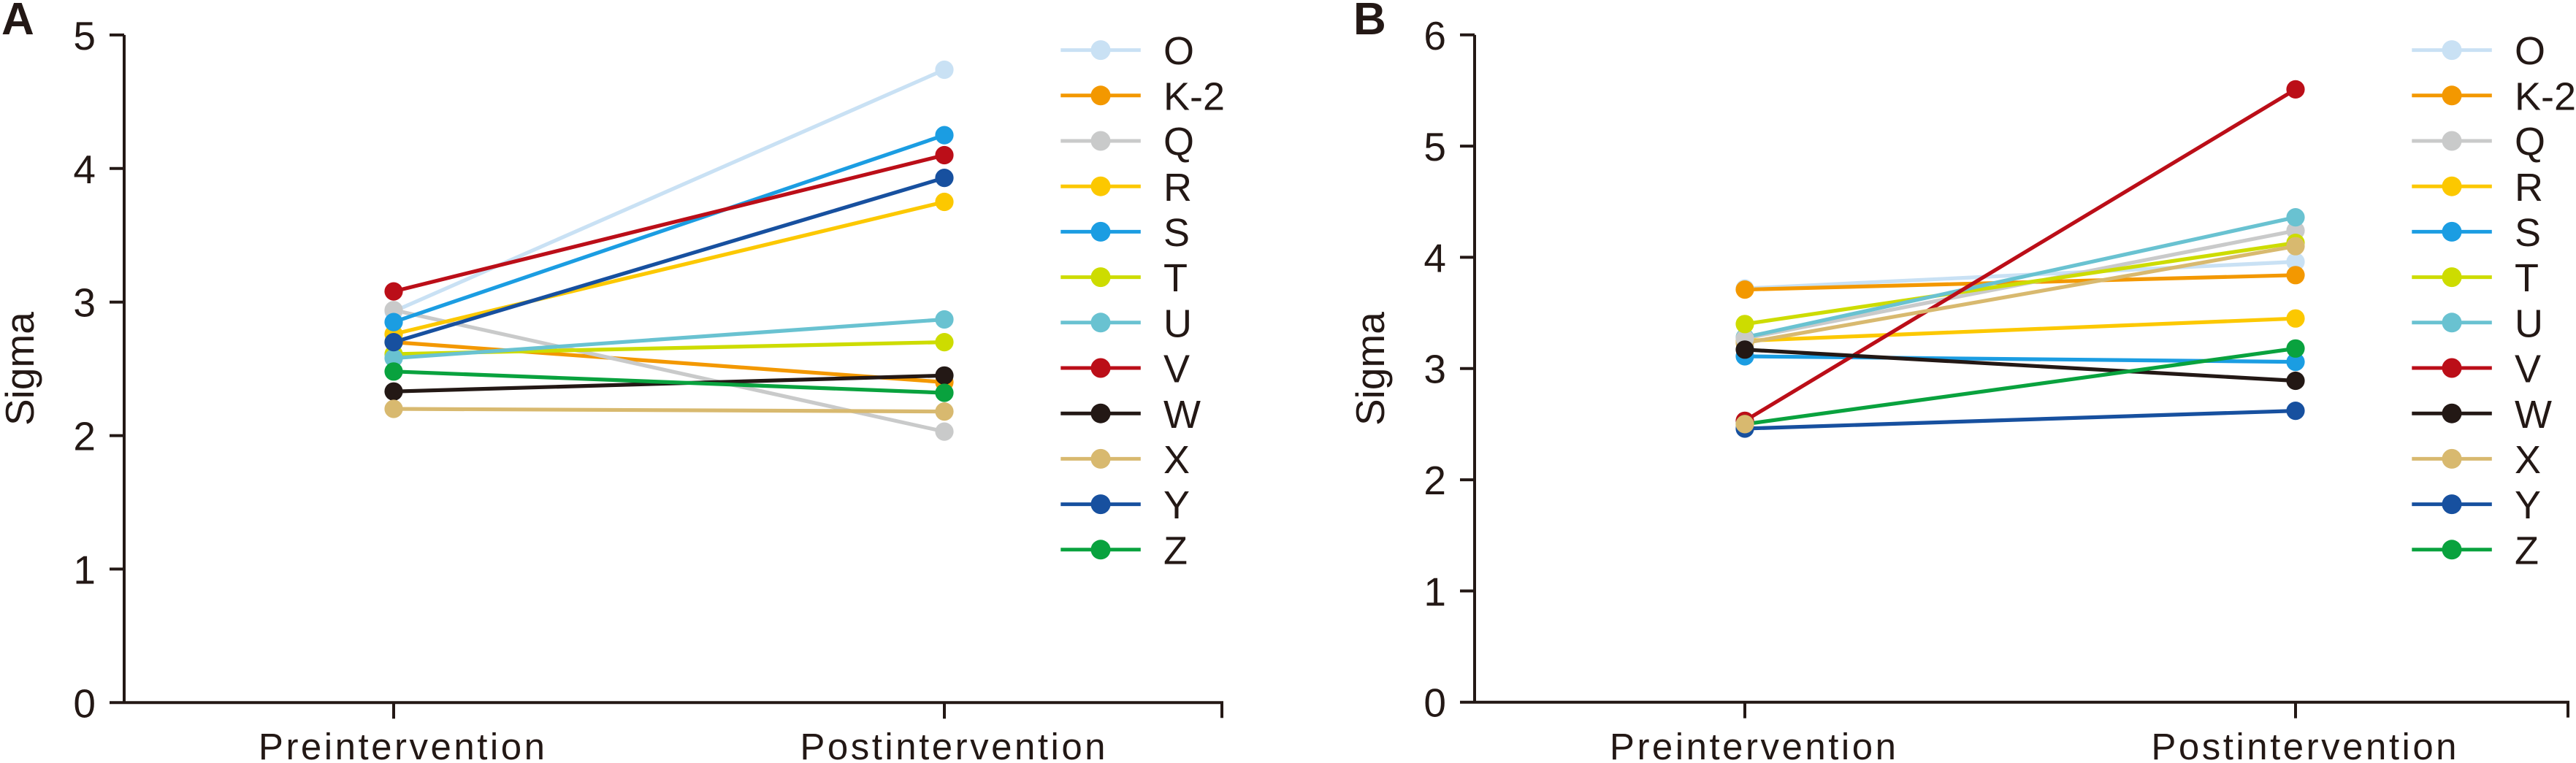 This screenshot has width=2576, height=763. Describe the element at coordinates (17, 22) in the screenshot. I see `svg-text: A` at that location.